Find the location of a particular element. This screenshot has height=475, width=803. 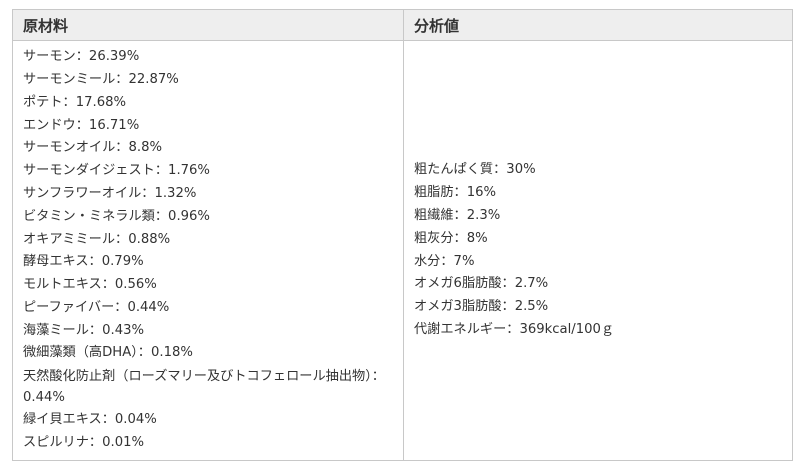

analysis-item: 粗繊維：2.3% is located at coordinates (457, 215).